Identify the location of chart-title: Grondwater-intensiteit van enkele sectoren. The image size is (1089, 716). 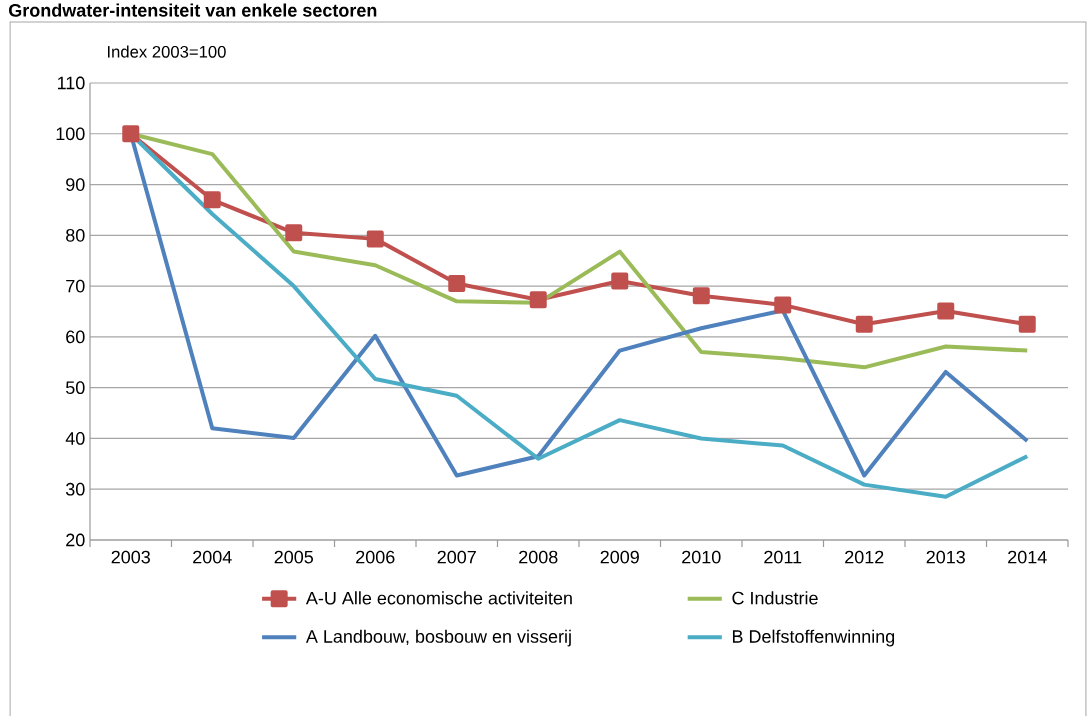
(193, 10).